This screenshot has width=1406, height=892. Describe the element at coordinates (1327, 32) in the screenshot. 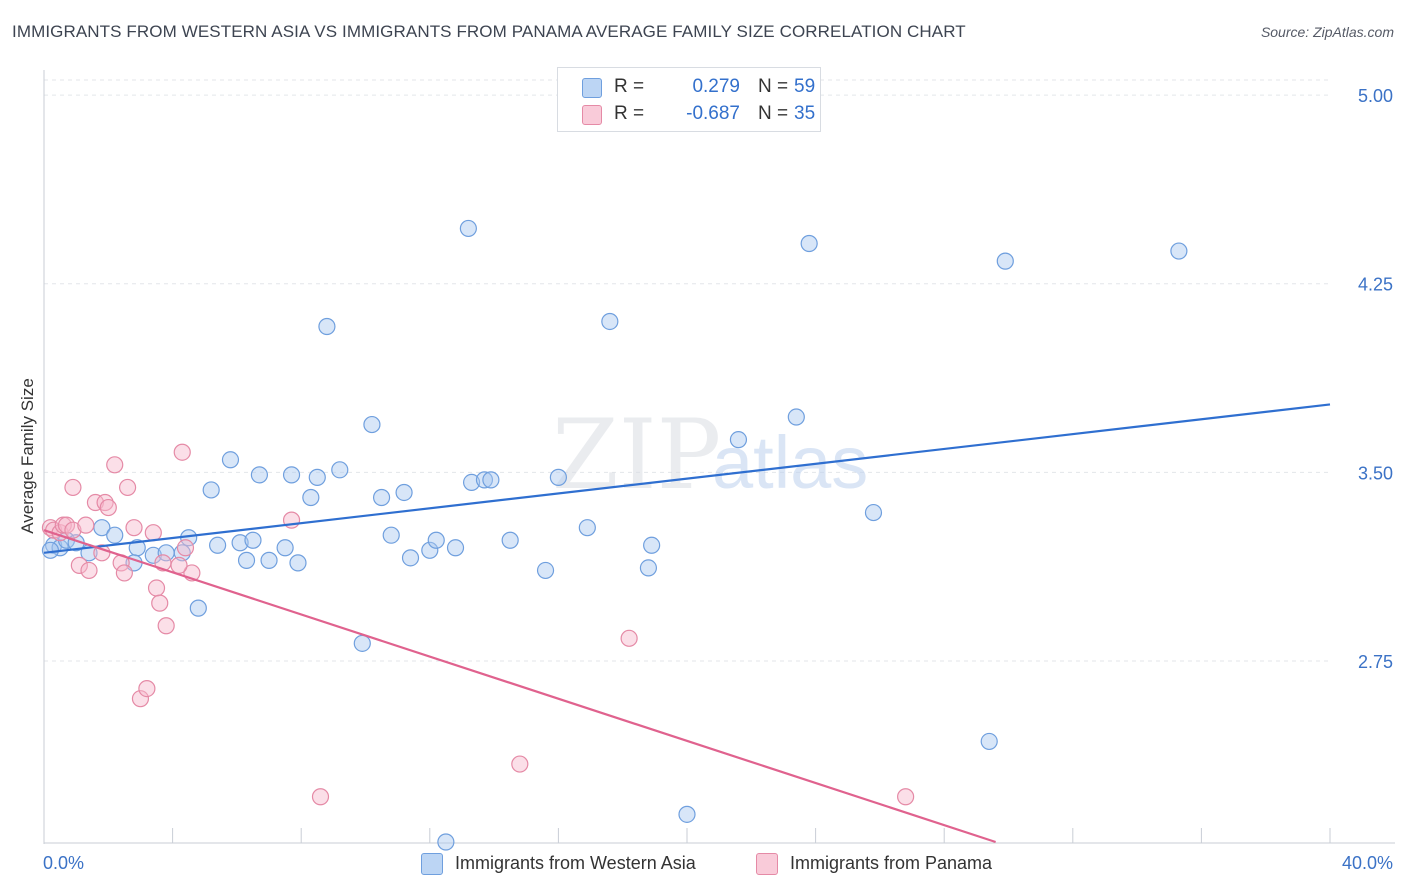

I see `source-label: Source: ZipAtlas.com` at that location.